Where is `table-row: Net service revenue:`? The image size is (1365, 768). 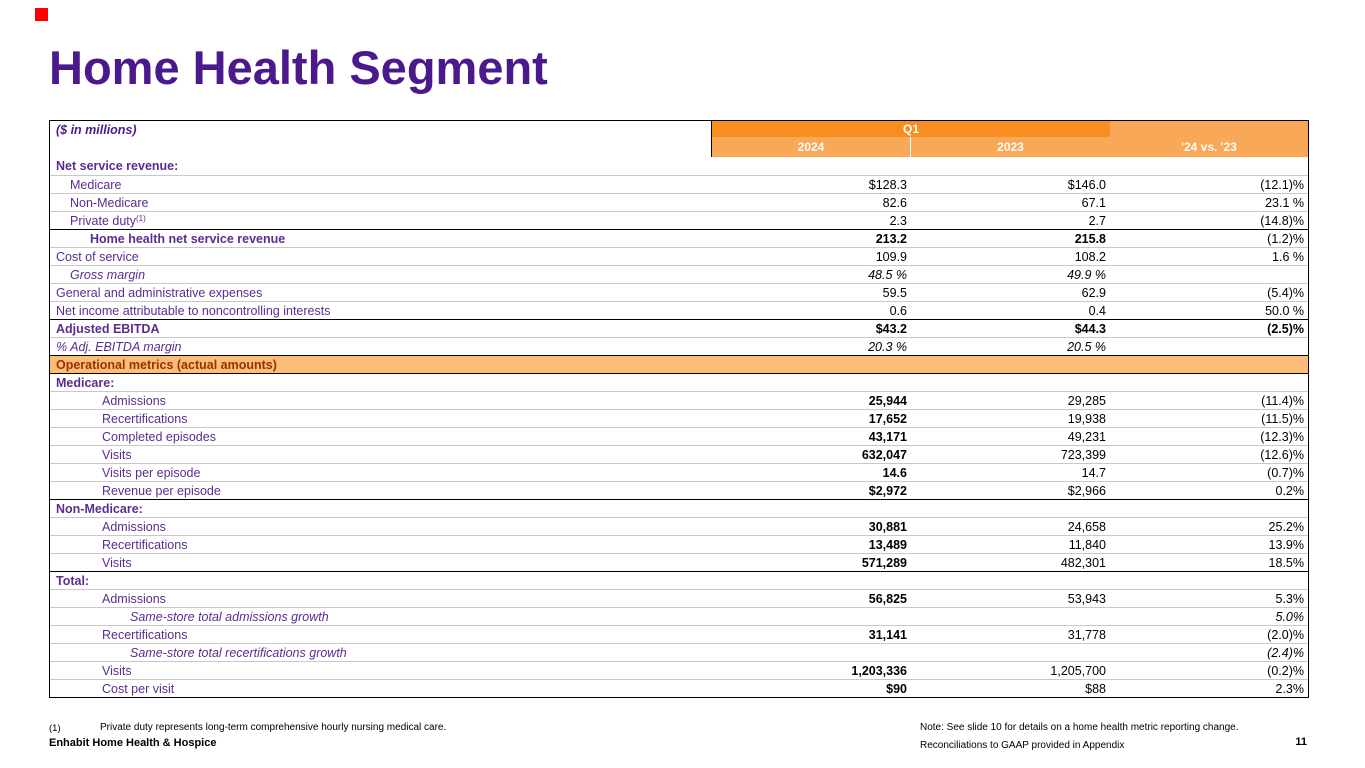 table-row: Net service revenue: is located at coordinates (679, 166).